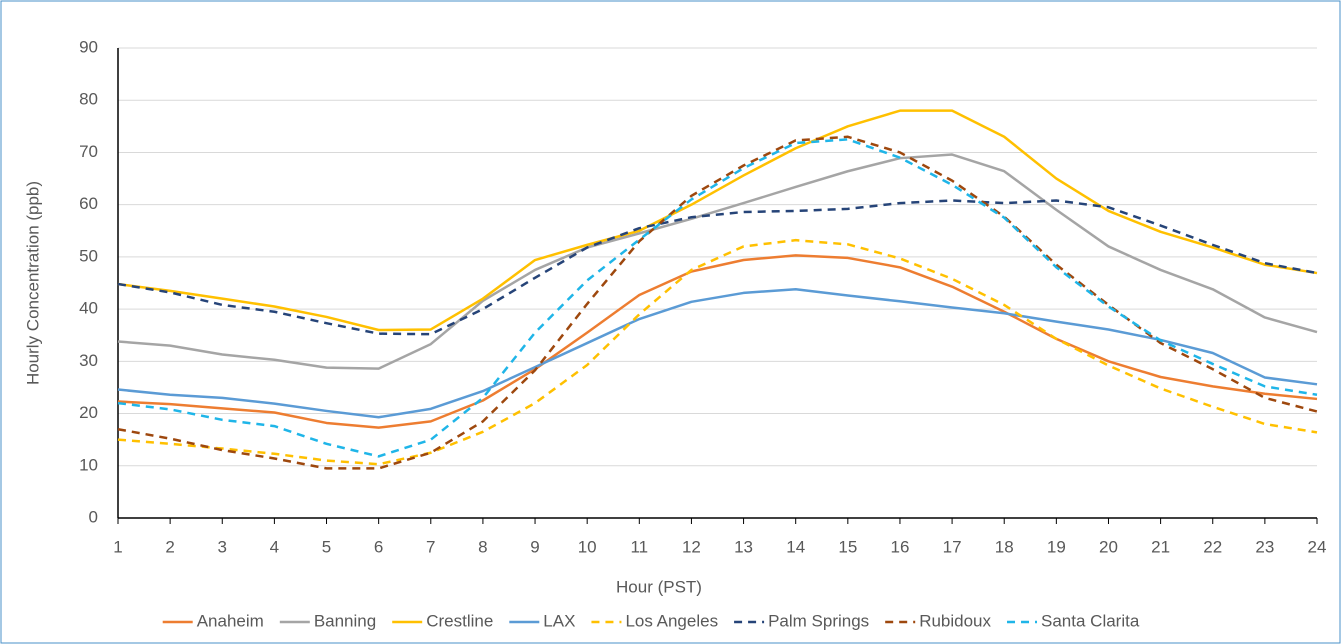 The width and height of the screenshot is (1341, 644). What do you see at coordinates (671, 620) in the screenshot?
I see `legend-label: Los Angeles` at bounding box center [671, 620].